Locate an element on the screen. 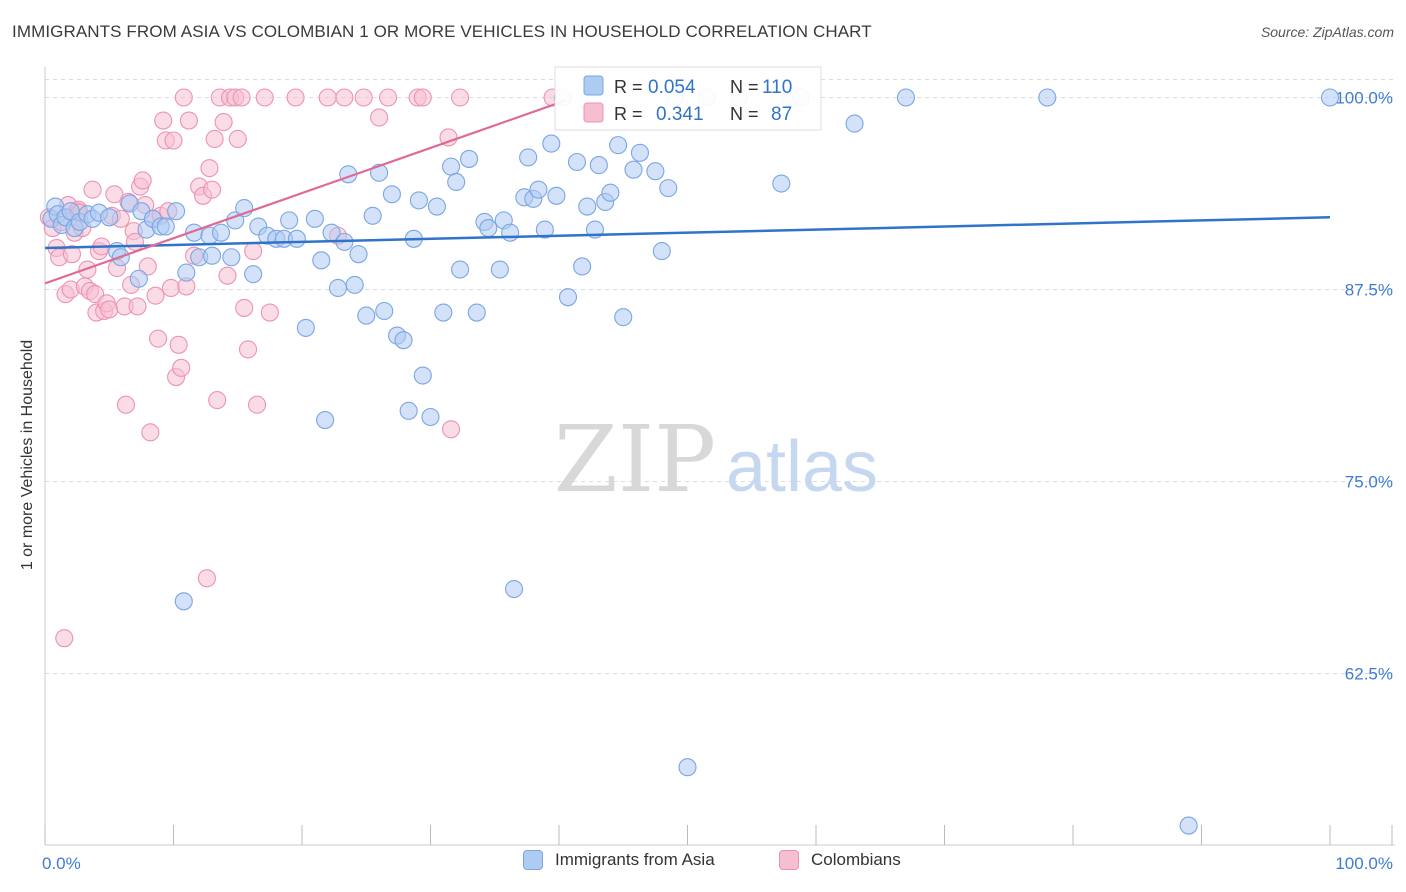  legend-label-colombians: Colombians is located at coordinates (856, 859).